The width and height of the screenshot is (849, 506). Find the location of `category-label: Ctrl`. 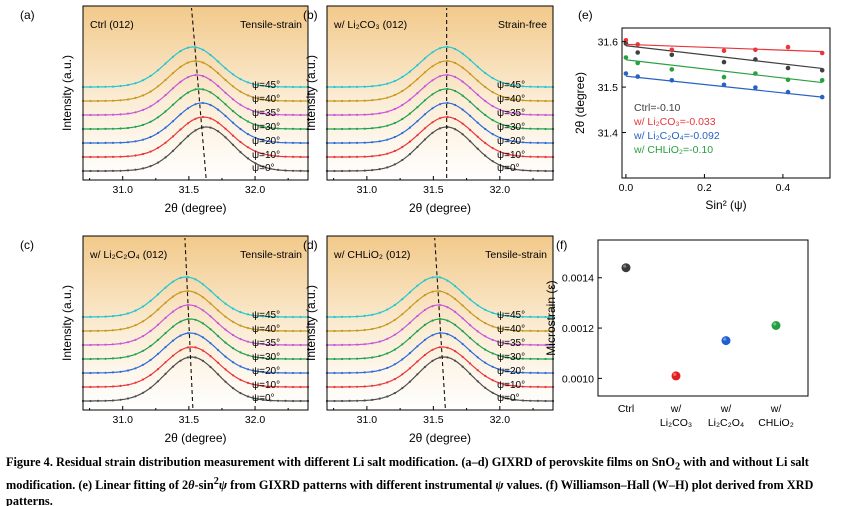

category-label: Ctrl is located at coordinates (626, 409).